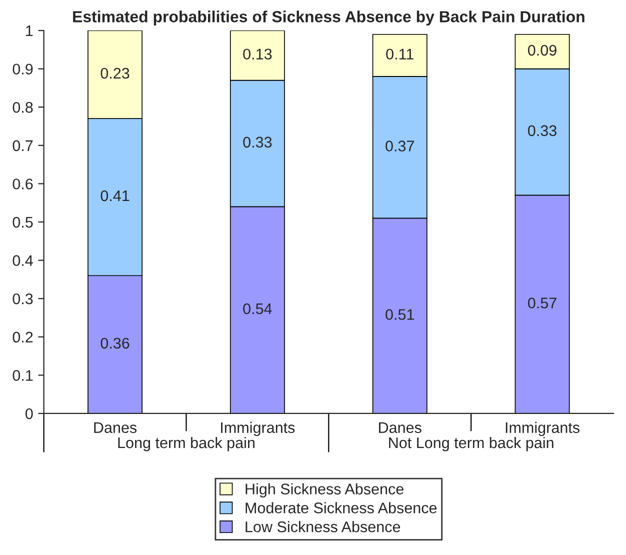 The image size is (626, 555). What do you see at coordinates (22, 69) in the screenshot?
I see `y-tick-label: 0.9` at bounding box center [22, 69].